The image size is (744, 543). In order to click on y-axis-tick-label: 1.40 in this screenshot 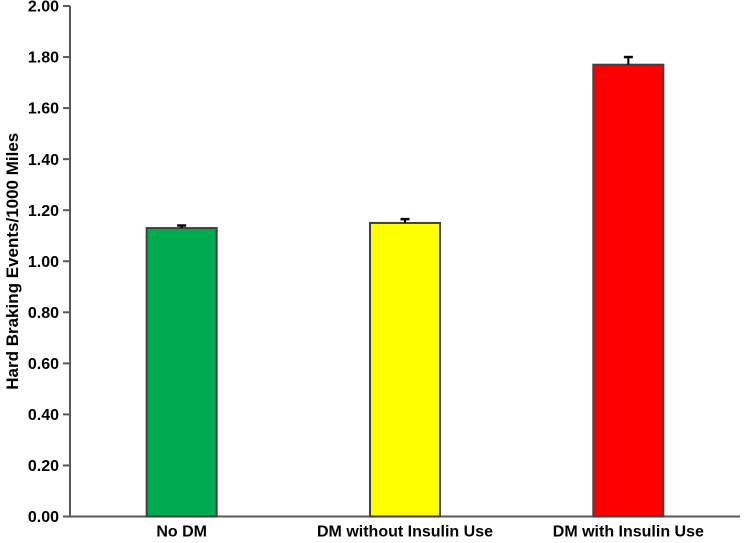, I will do `click(43, 160)`.